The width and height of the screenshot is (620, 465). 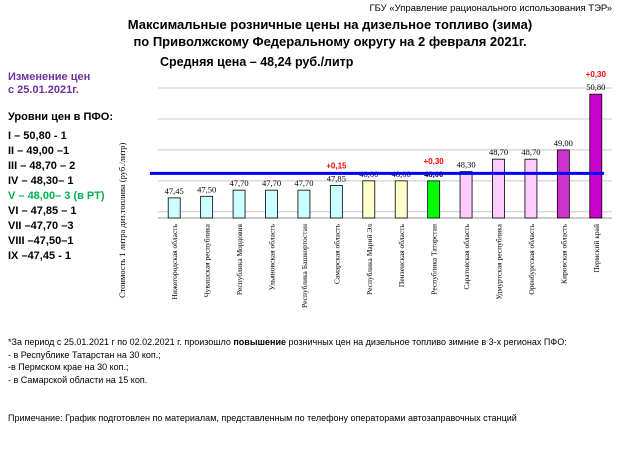 I want to click on value-label: 47,50, so click(x=206, y=189).